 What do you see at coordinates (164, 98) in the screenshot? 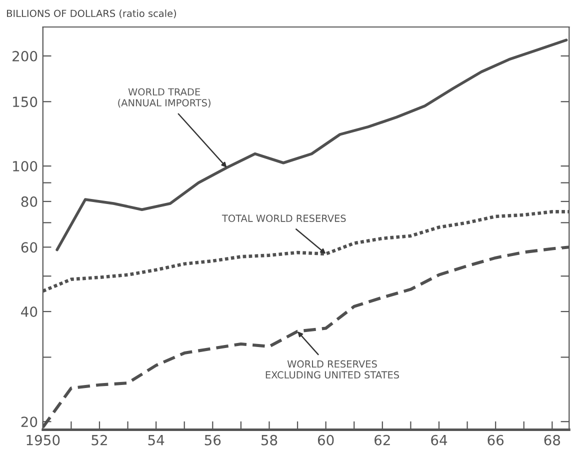
I see `annotation: WORLD TRADE (ANNUAL IMPORTS)` at bounding box center [164, 98].